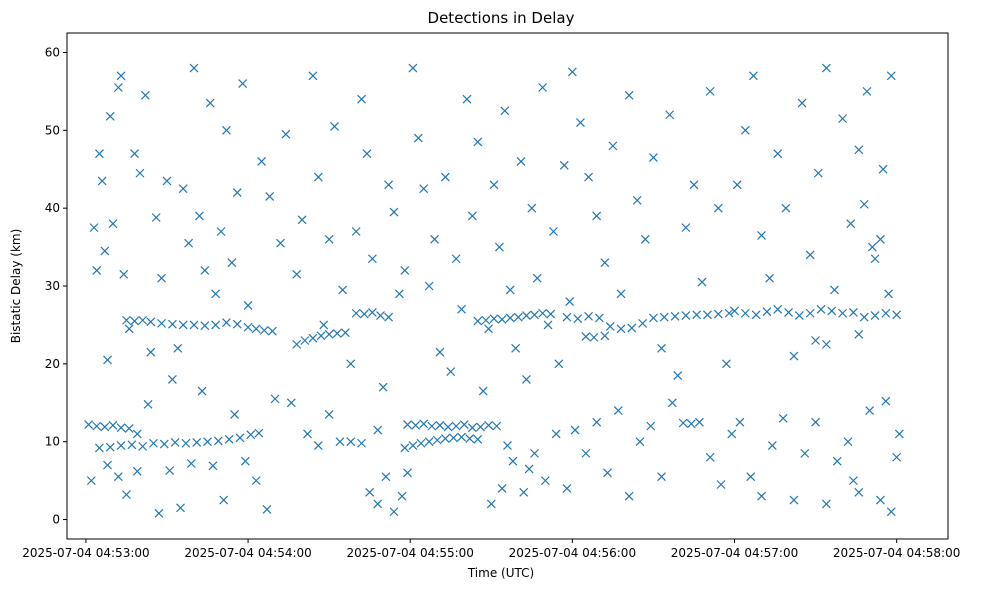  I want to click on x-axis-label: Time (UTC), so click(500, 573).